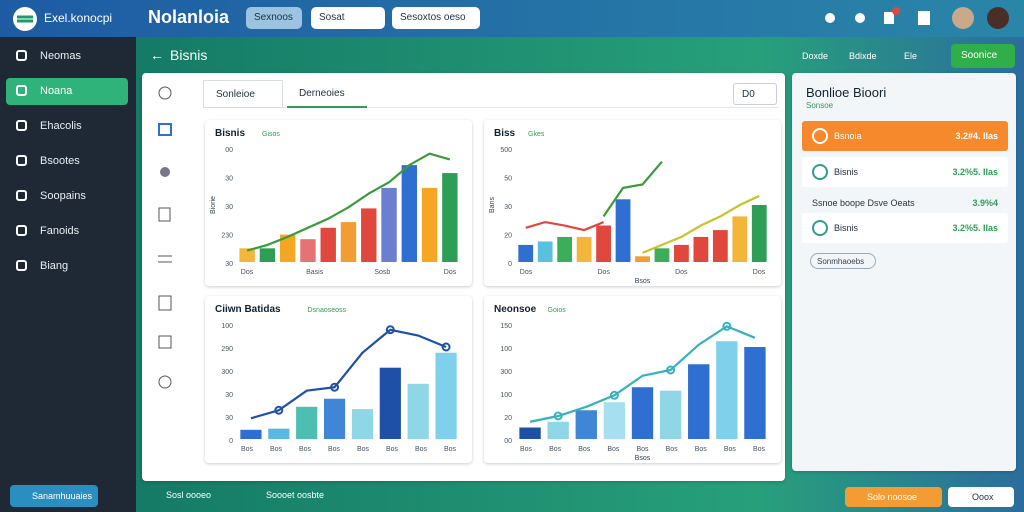 Image resolution: width=1024 pixels, height=512 pixels. I want to click on header-link: Doxde, so click(815, 56).